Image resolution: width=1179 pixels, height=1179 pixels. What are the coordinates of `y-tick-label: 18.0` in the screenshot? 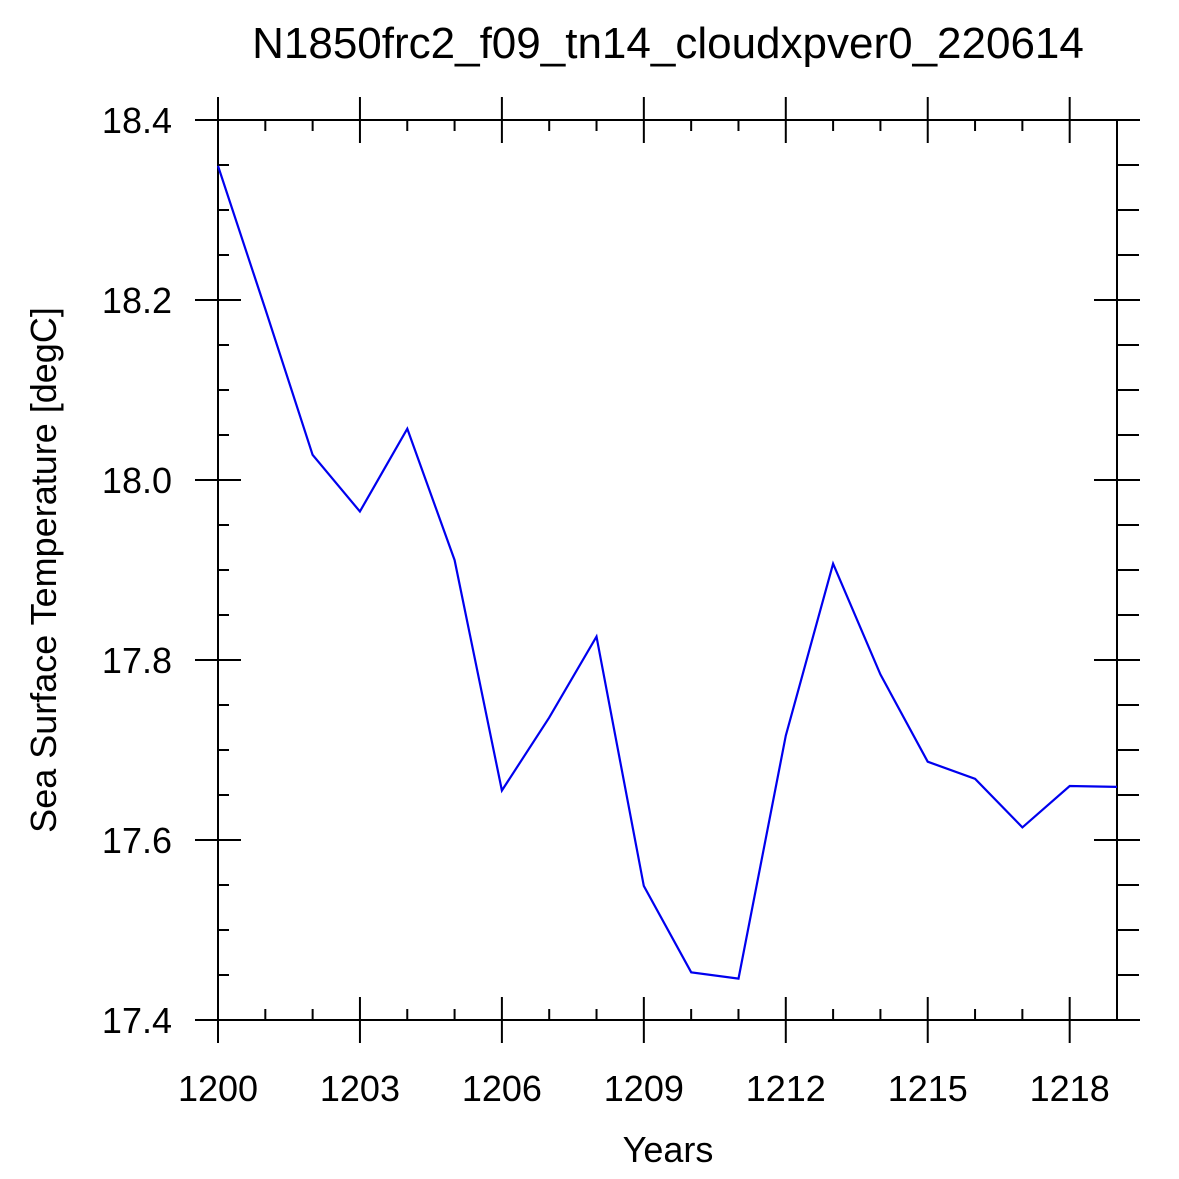 It's located at (137, 480).